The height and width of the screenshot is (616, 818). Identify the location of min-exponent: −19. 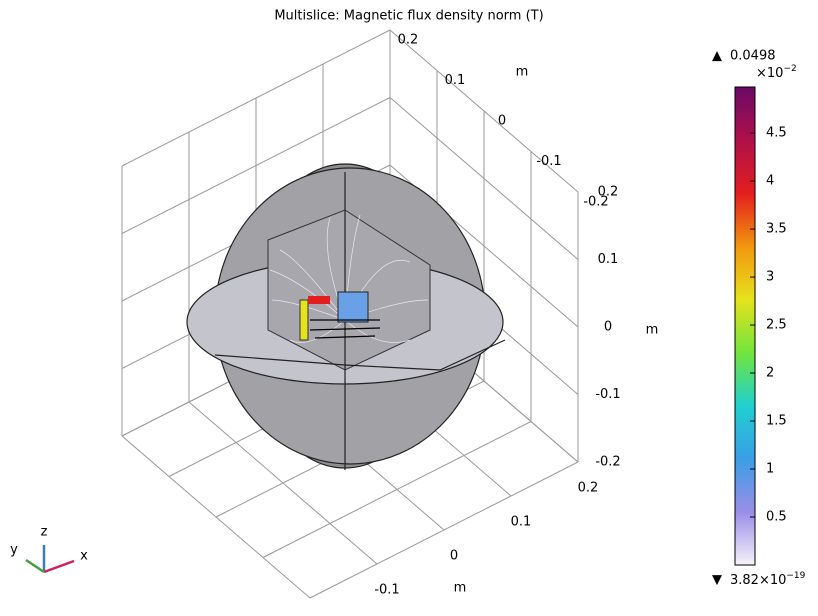
(795, 576).